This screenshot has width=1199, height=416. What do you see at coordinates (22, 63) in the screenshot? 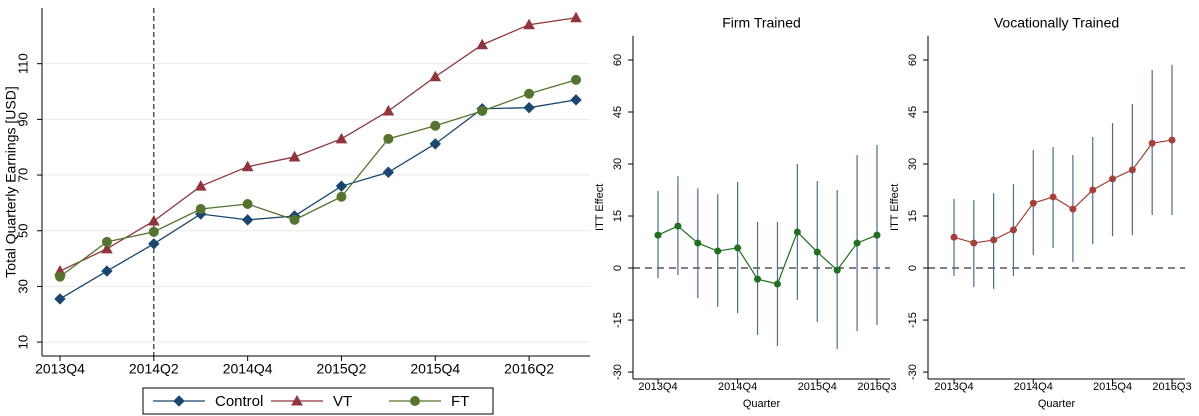
I see `y-tick-label: 110` at bounding box center [22, 63].